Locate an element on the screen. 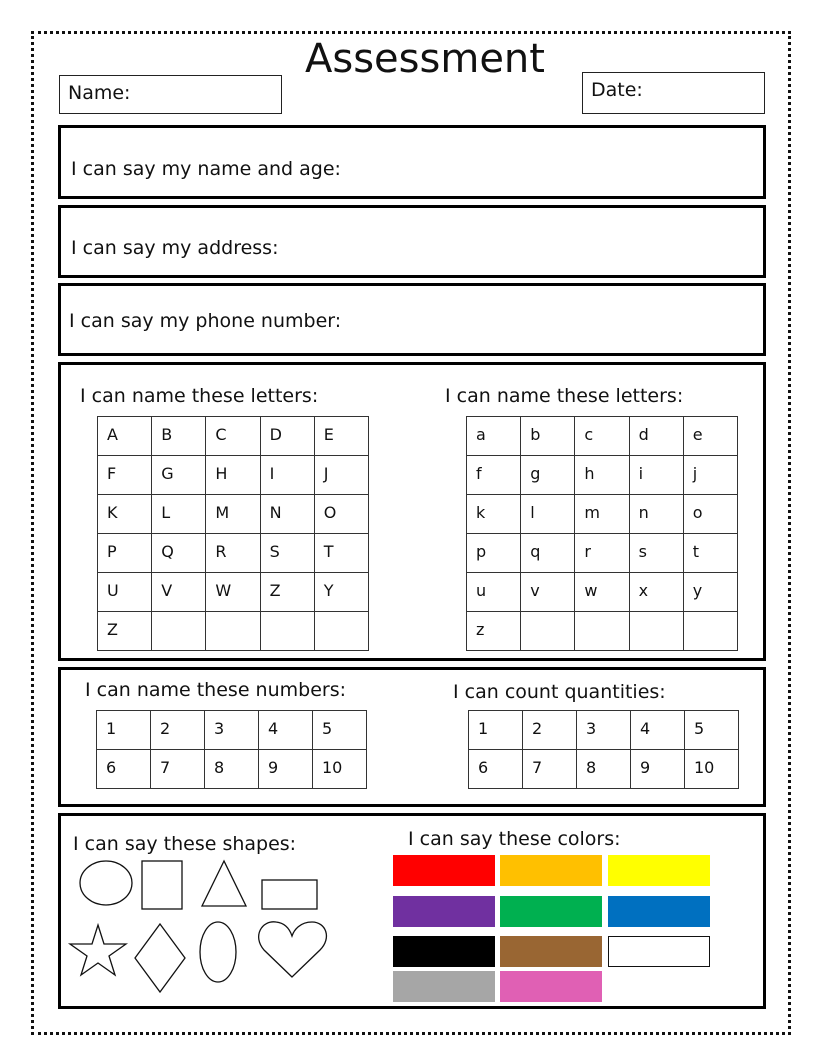 The height and width of the screenshot is (1056, 816). upper-cell: R is located at coordinates (233, 553).